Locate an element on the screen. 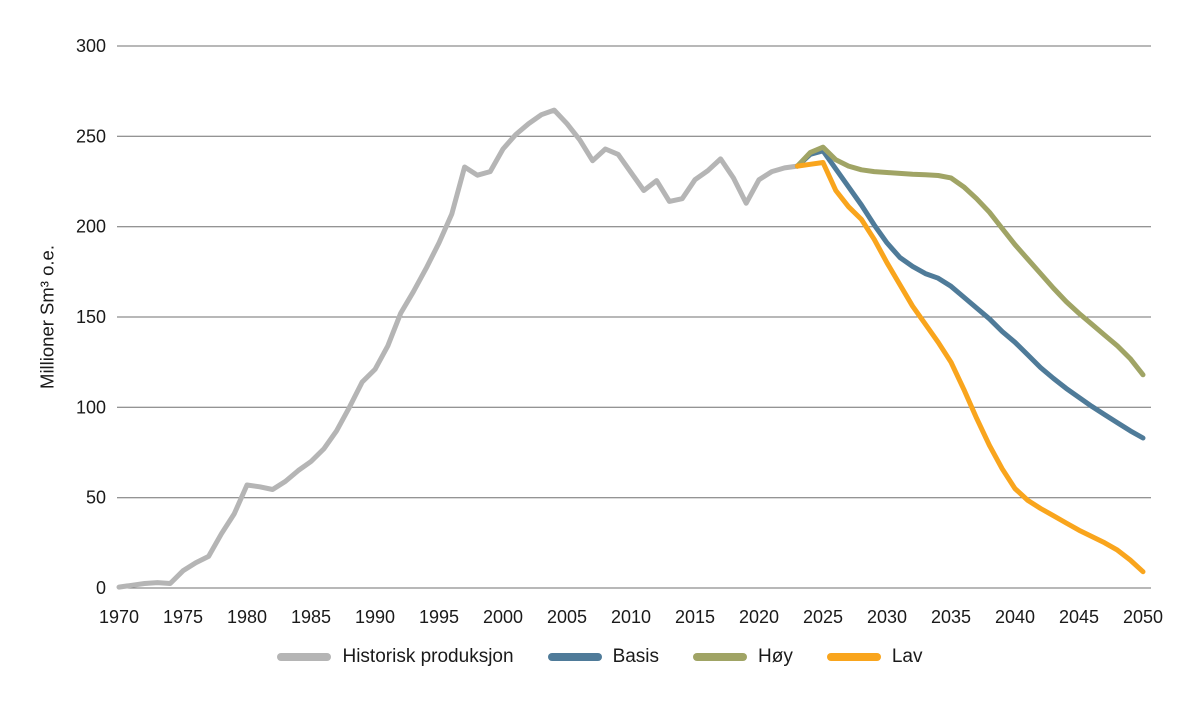 This screenshot has height=709, width=1200. x-tick-label-2050: 2050 is located at coordinates (1143, 617).